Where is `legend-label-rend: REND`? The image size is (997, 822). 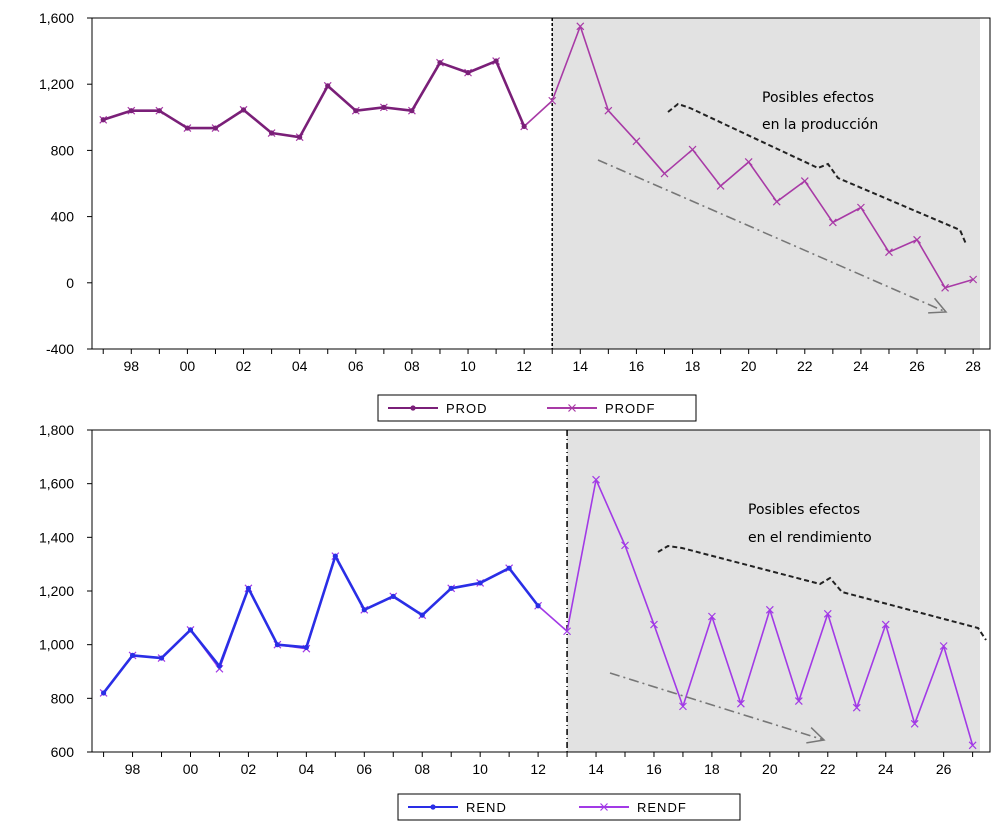
legend-label-rend: REND is located at coordinates (486, 807).